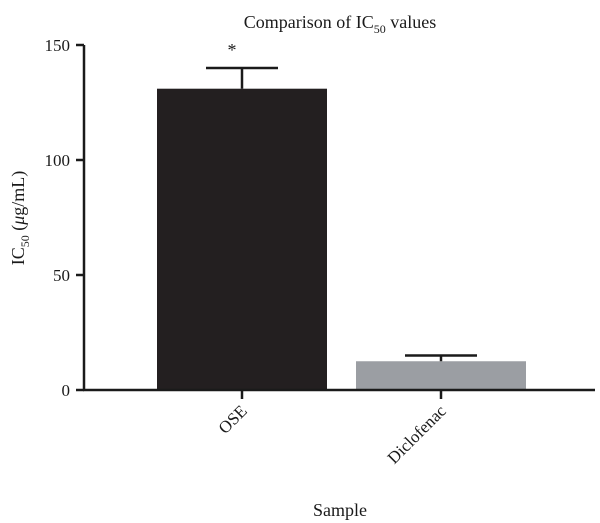 Image resolution: width=600 pixels, height=523 pixels. What do you see at coordinates (441, 375) in the screenshot?
I see `bar` at bounding box center [441, 375].